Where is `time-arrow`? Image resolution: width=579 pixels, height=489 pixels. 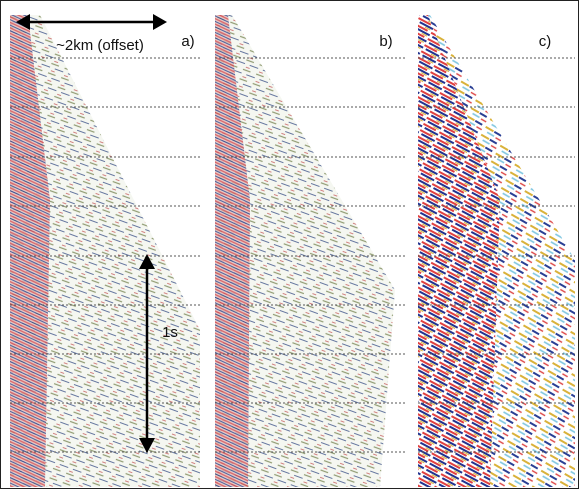 time-arrow is located at coordinates (147, 353).